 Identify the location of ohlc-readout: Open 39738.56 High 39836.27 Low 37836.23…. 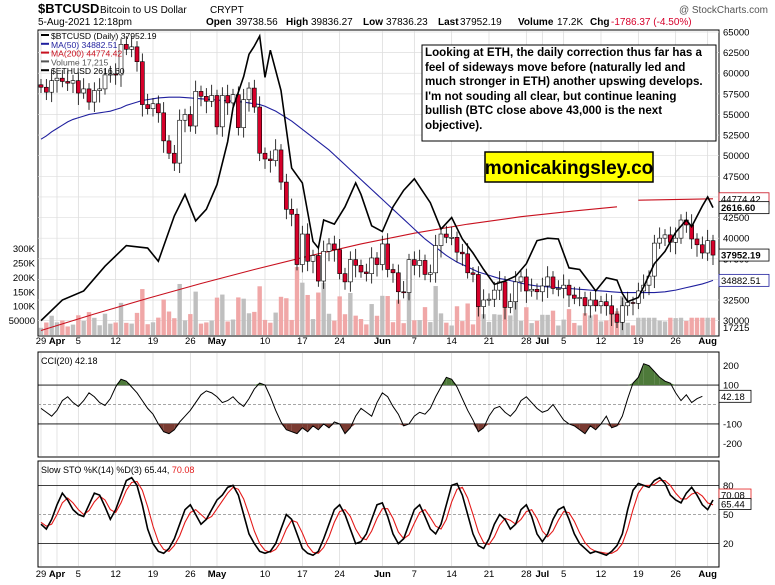
(449, 22).